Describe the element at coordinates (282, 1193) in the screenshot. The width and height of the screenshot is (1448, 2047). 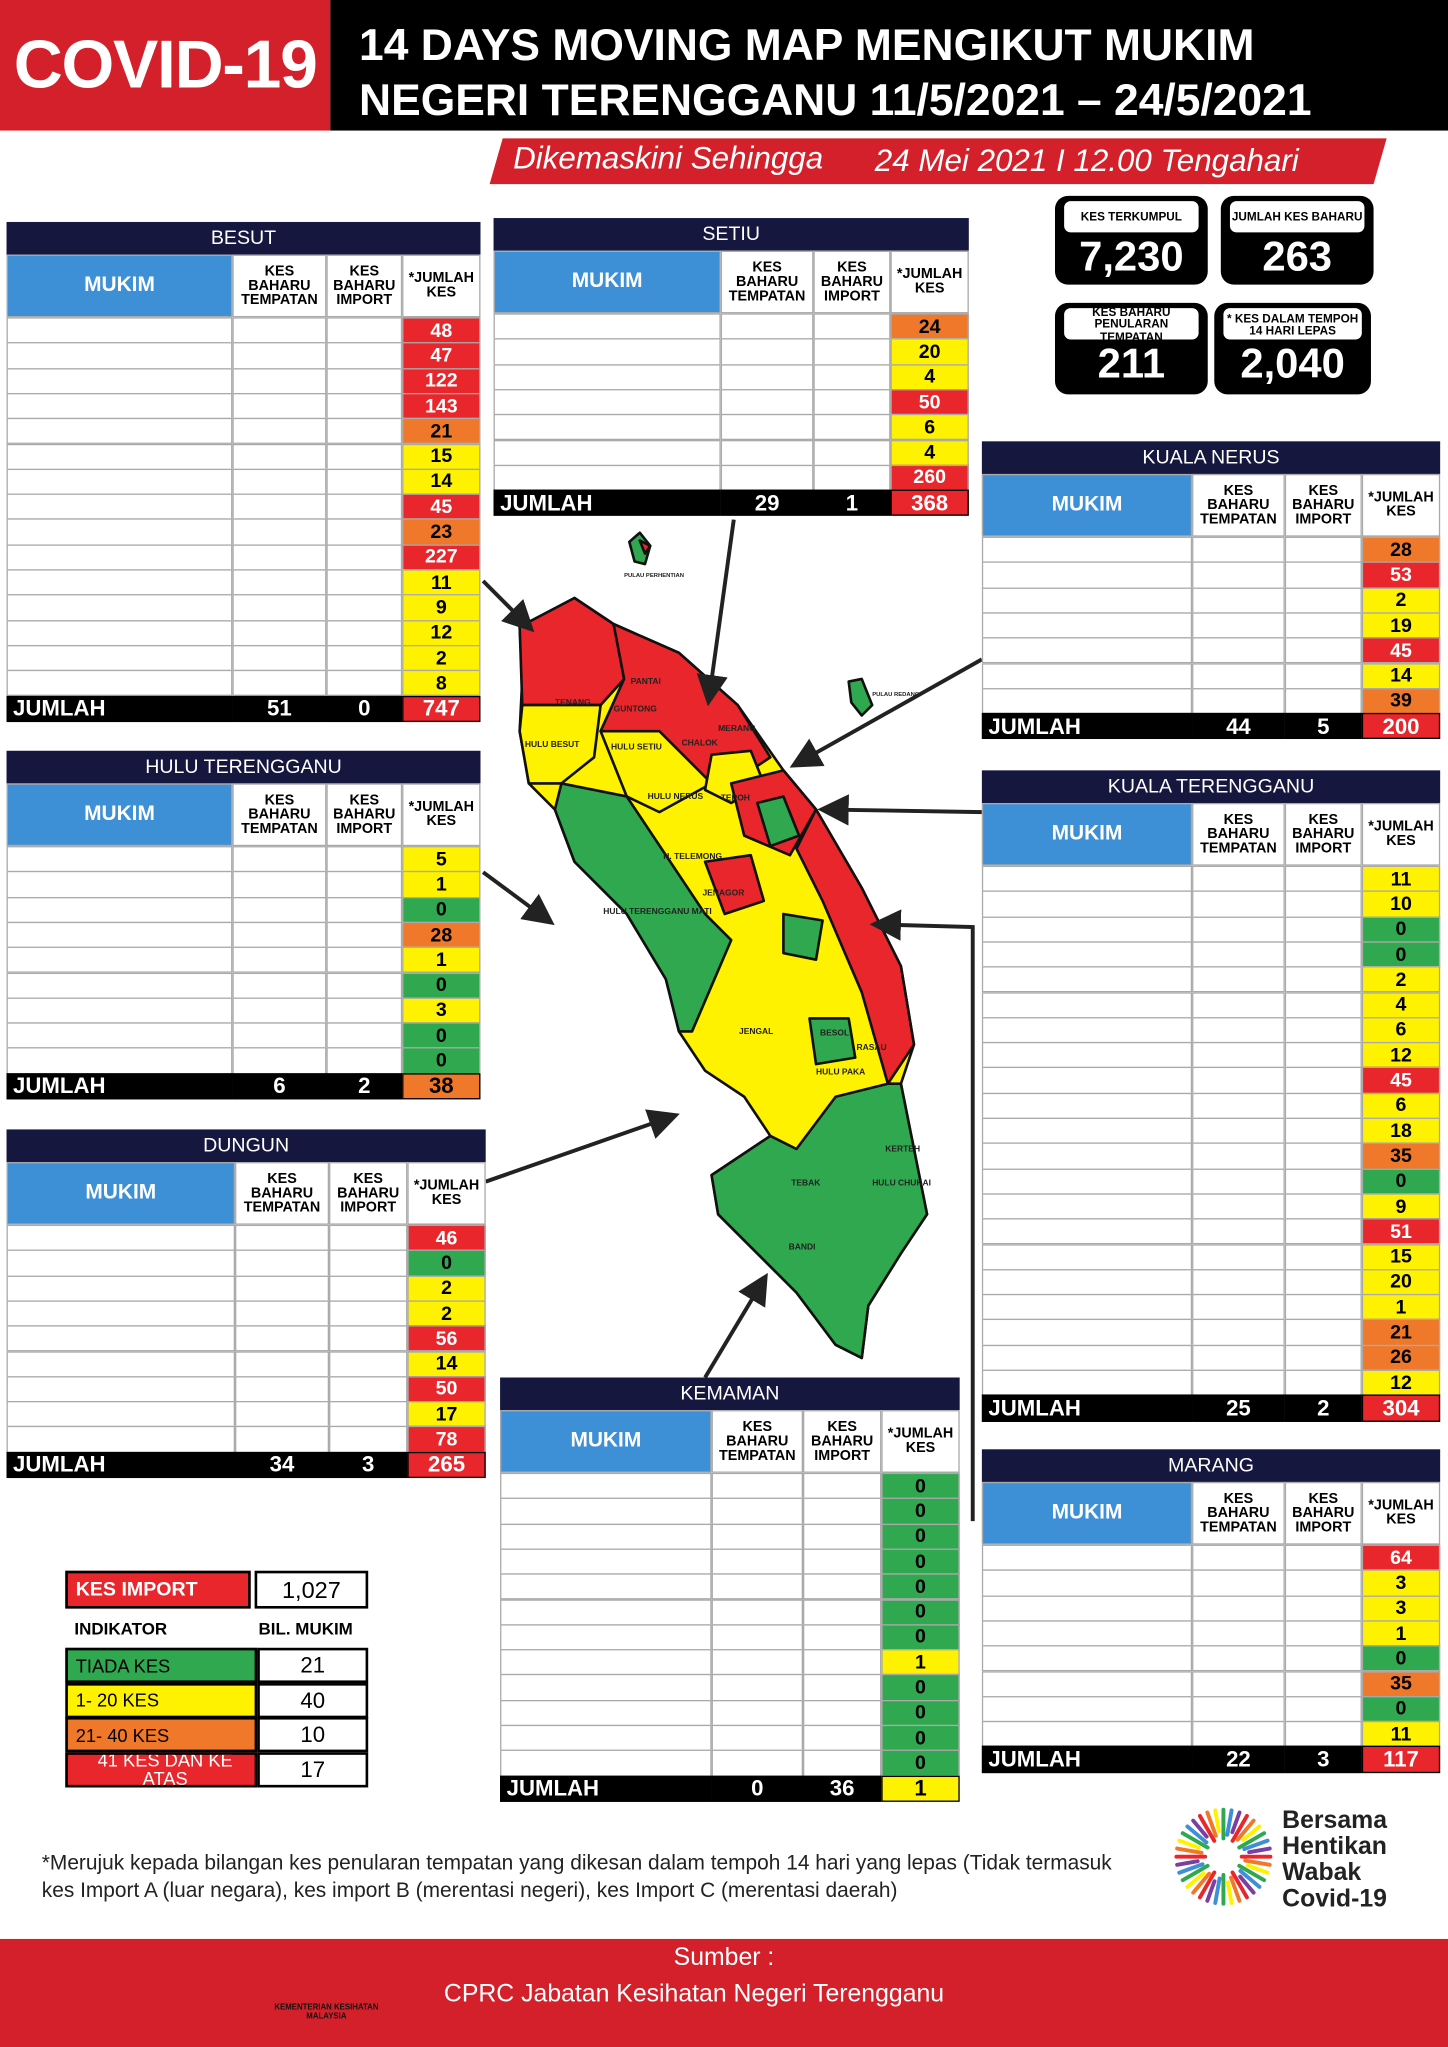
I see `column-header: KES BAHARU TEMPATAN` at that location.